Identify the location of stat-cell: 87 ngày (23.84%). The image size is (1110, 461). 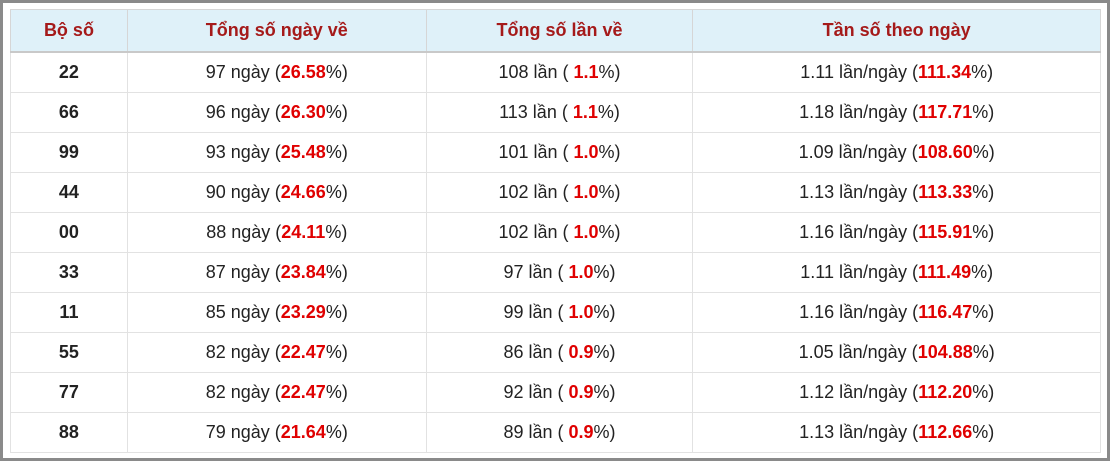
(276, 272).